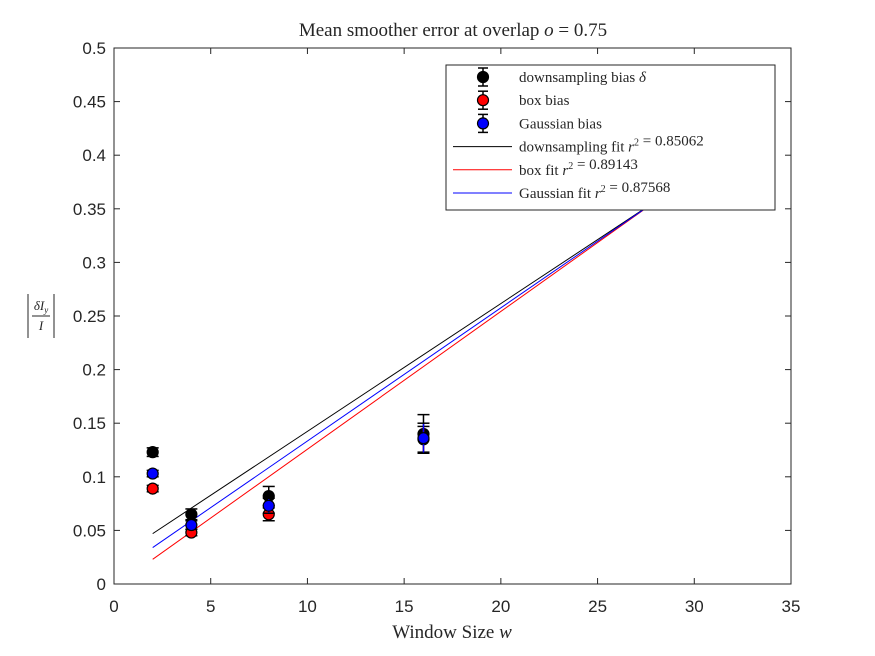 This screenshot has height=656, width=875. I want to click on data-markers, so click(288, 476).